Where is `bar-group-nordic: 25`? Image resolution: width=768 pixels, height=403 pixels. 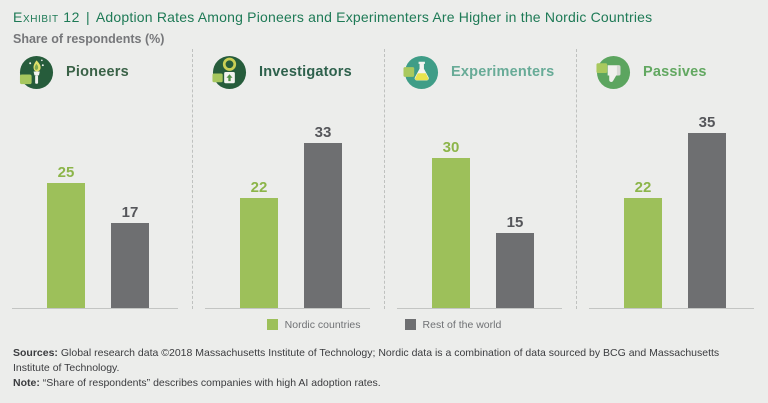
bar-group-nordic: 25 is located at coordinates (66, 236).